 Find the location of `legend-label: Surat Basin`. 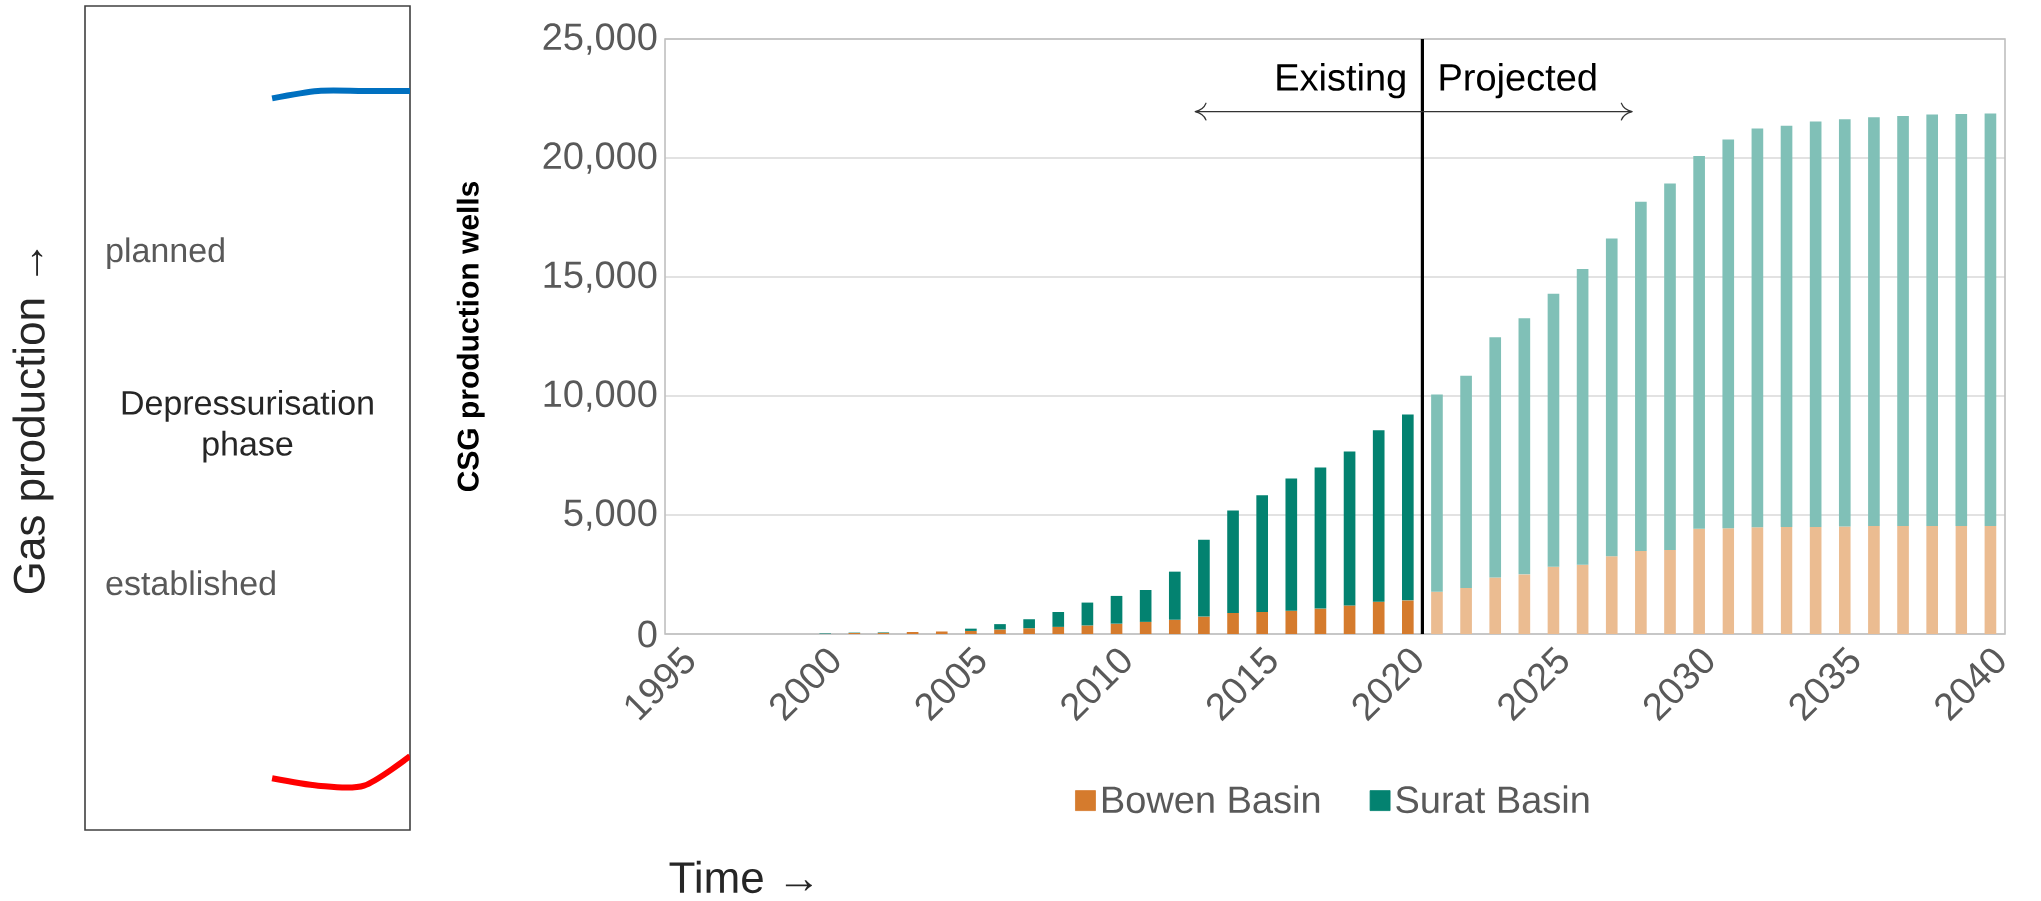

legend-label: Surat Basin is located at coordinates (1492, 799).